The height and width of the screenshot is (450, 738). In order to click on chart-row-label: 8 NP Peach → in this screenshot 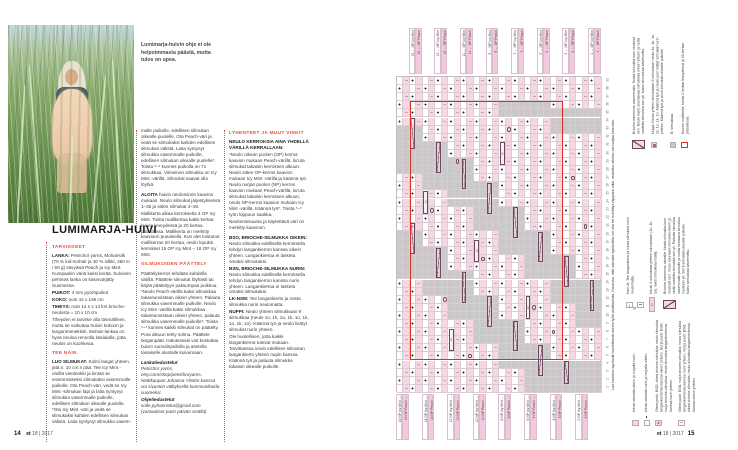, I will do `click(508, 416)`.